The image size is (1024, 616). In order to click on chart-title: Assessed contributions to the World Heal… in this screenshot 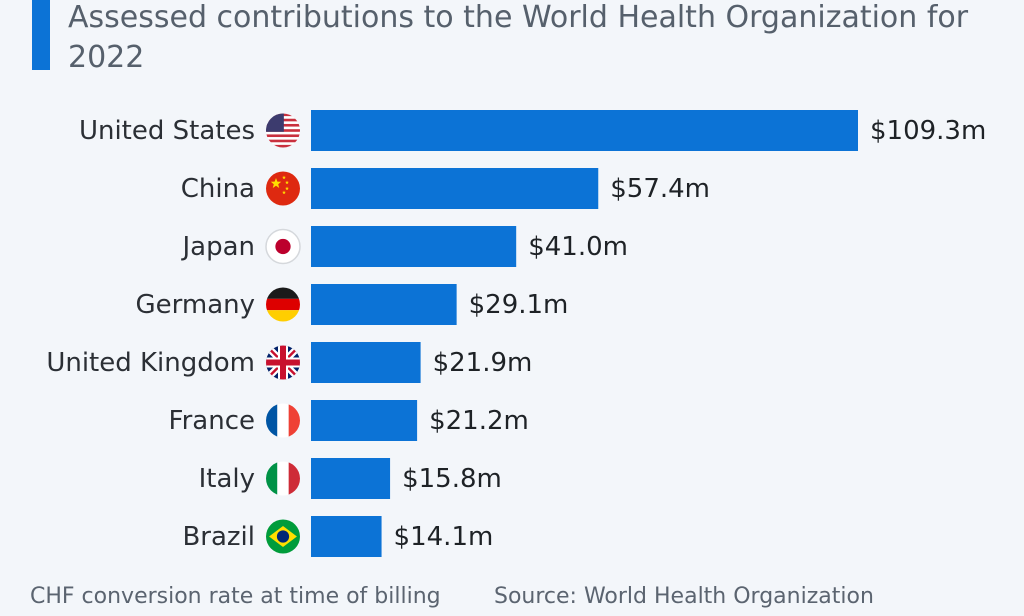, I will do `click(518, 37)`.